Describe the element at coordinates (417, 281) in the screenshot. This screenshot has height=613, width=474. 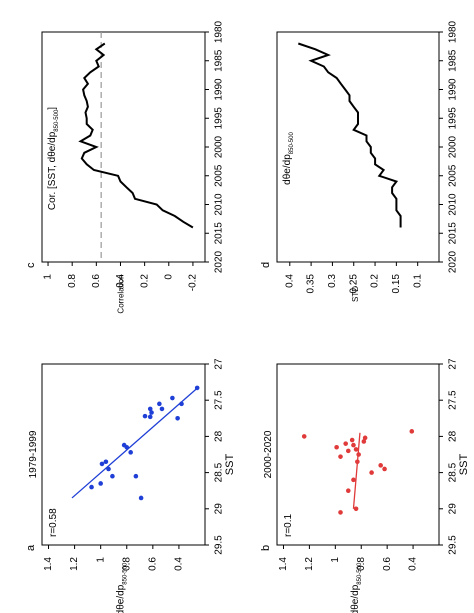
I see `y-tick-label: 0.1` at that location.